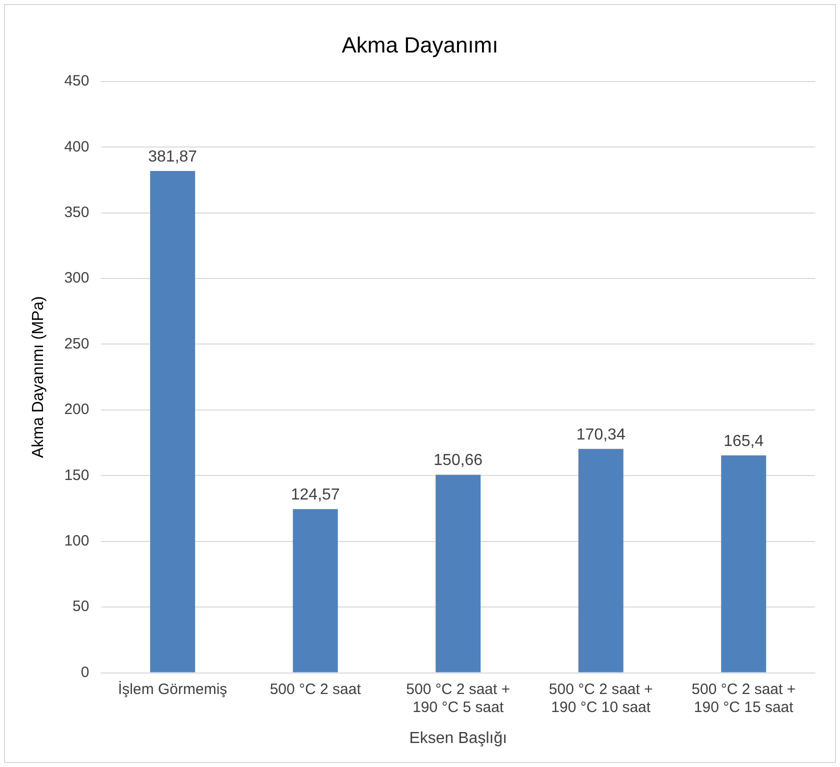 The width and height of the screenshot is (840, 767). Describe the element at coordinates (85, 672) in the screenshot. I see `y-tick-label: 0` at that location.